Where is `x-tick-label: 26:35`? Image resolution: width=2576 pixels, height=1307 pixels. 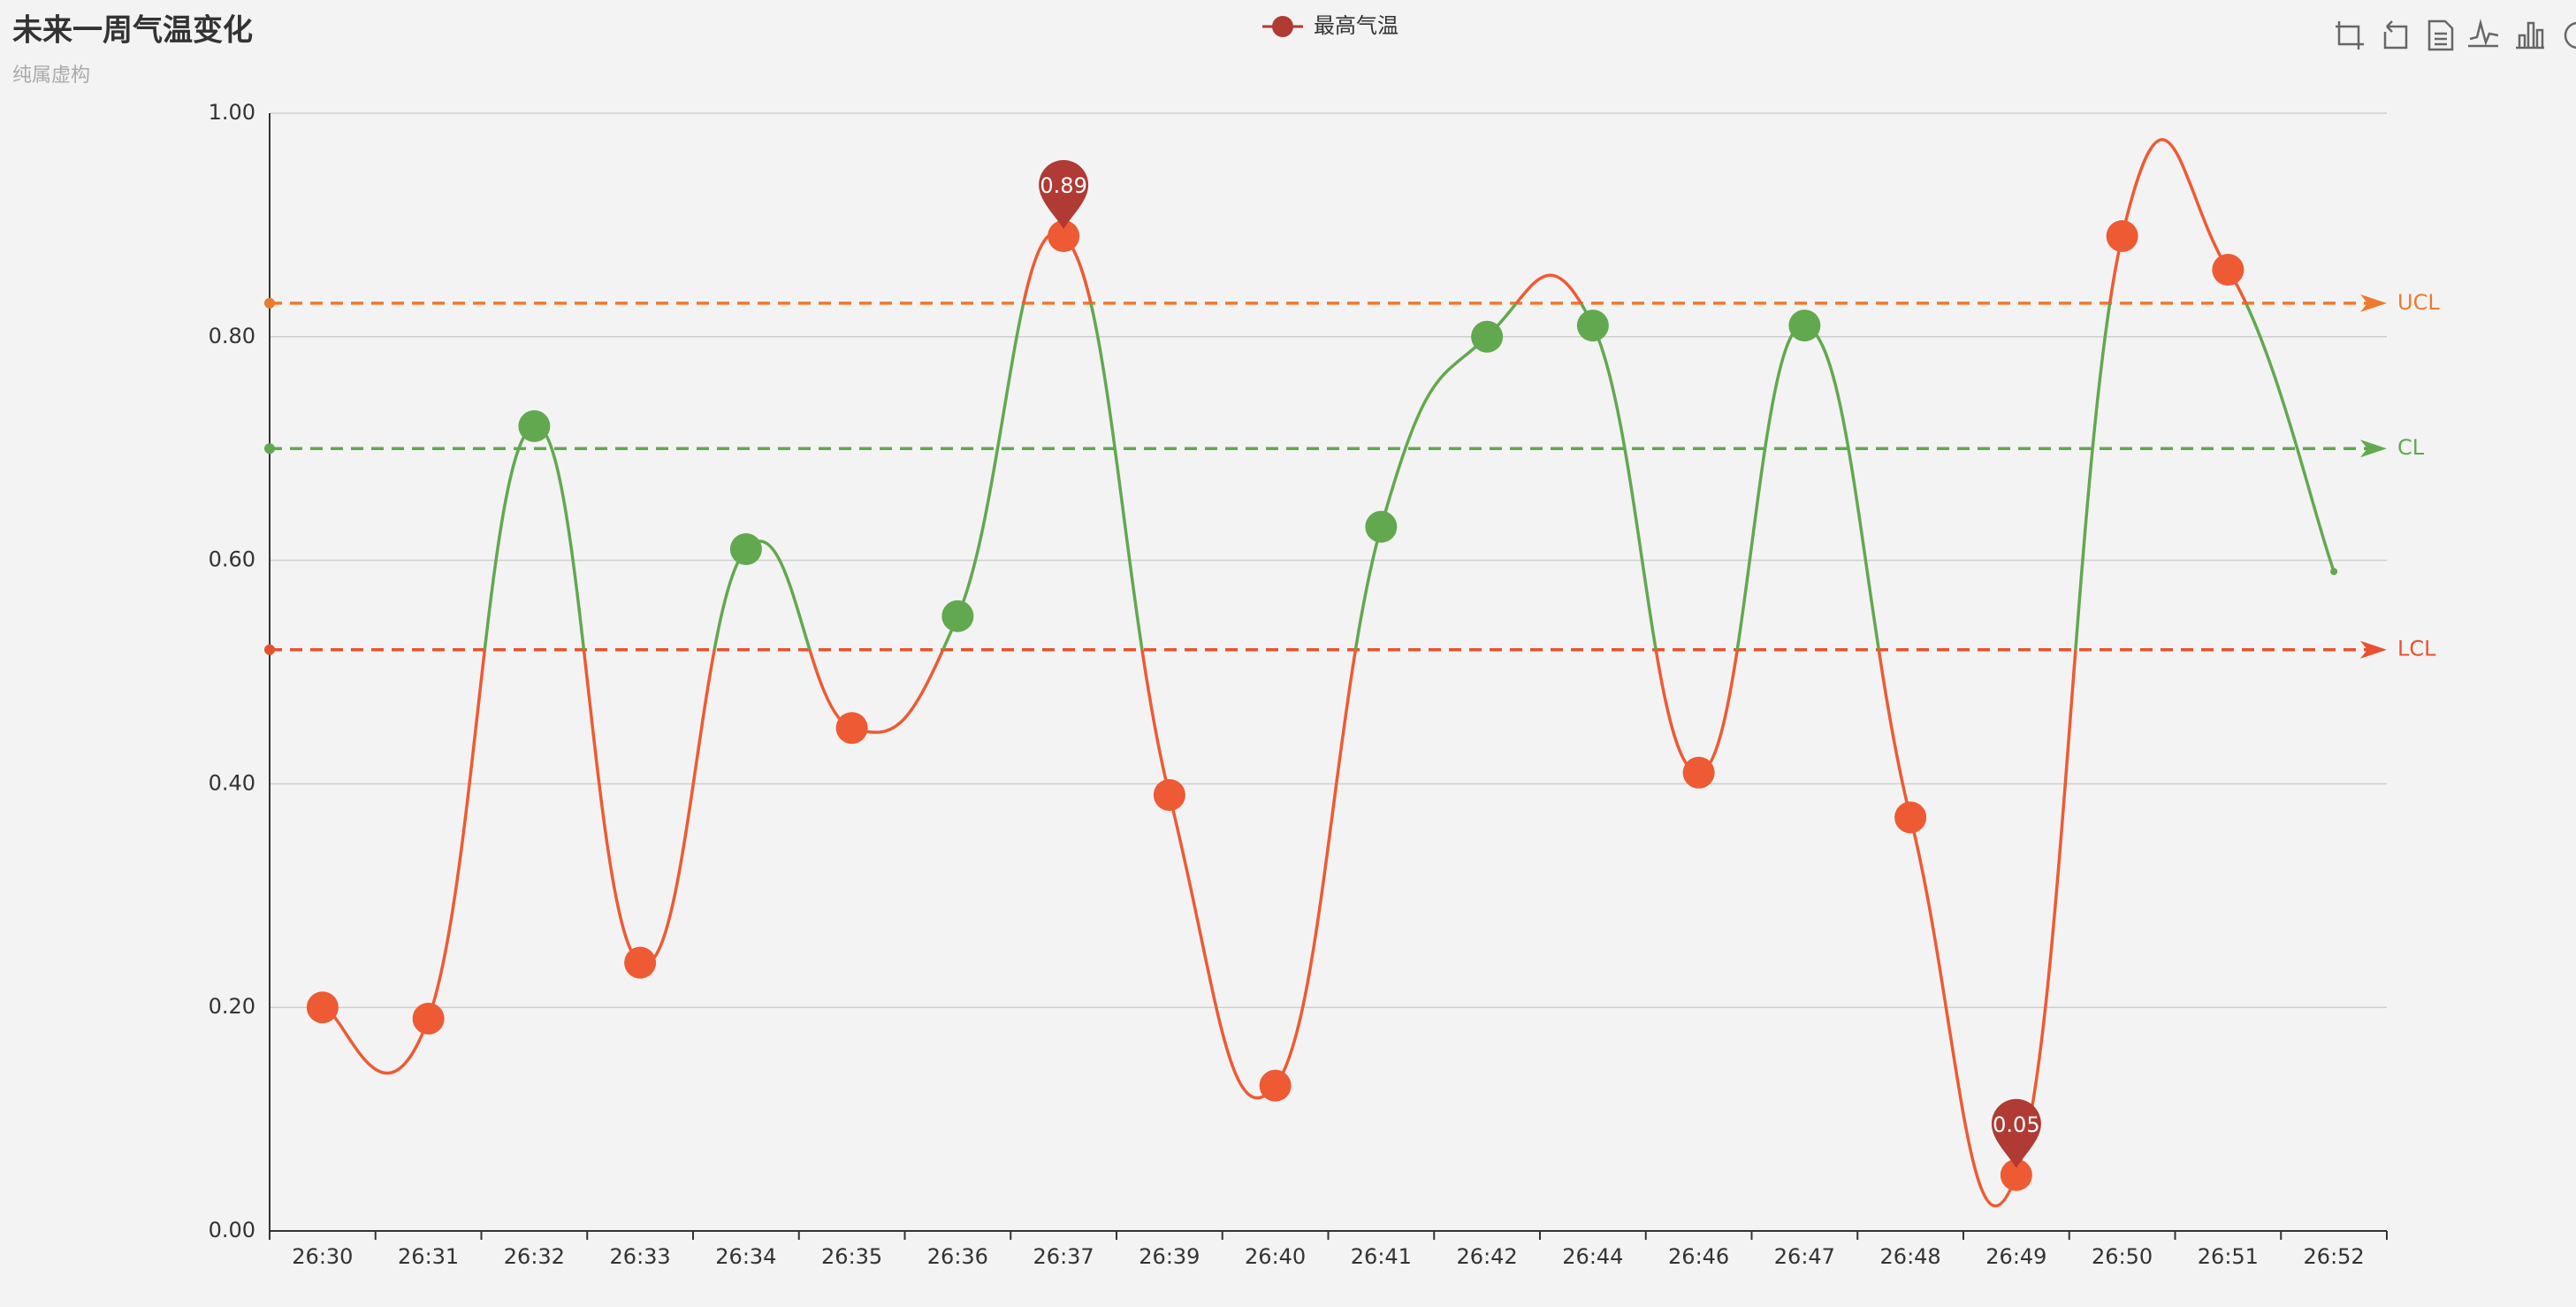 x-tick-label: 26:35 is located at coordinates (851, 1256).